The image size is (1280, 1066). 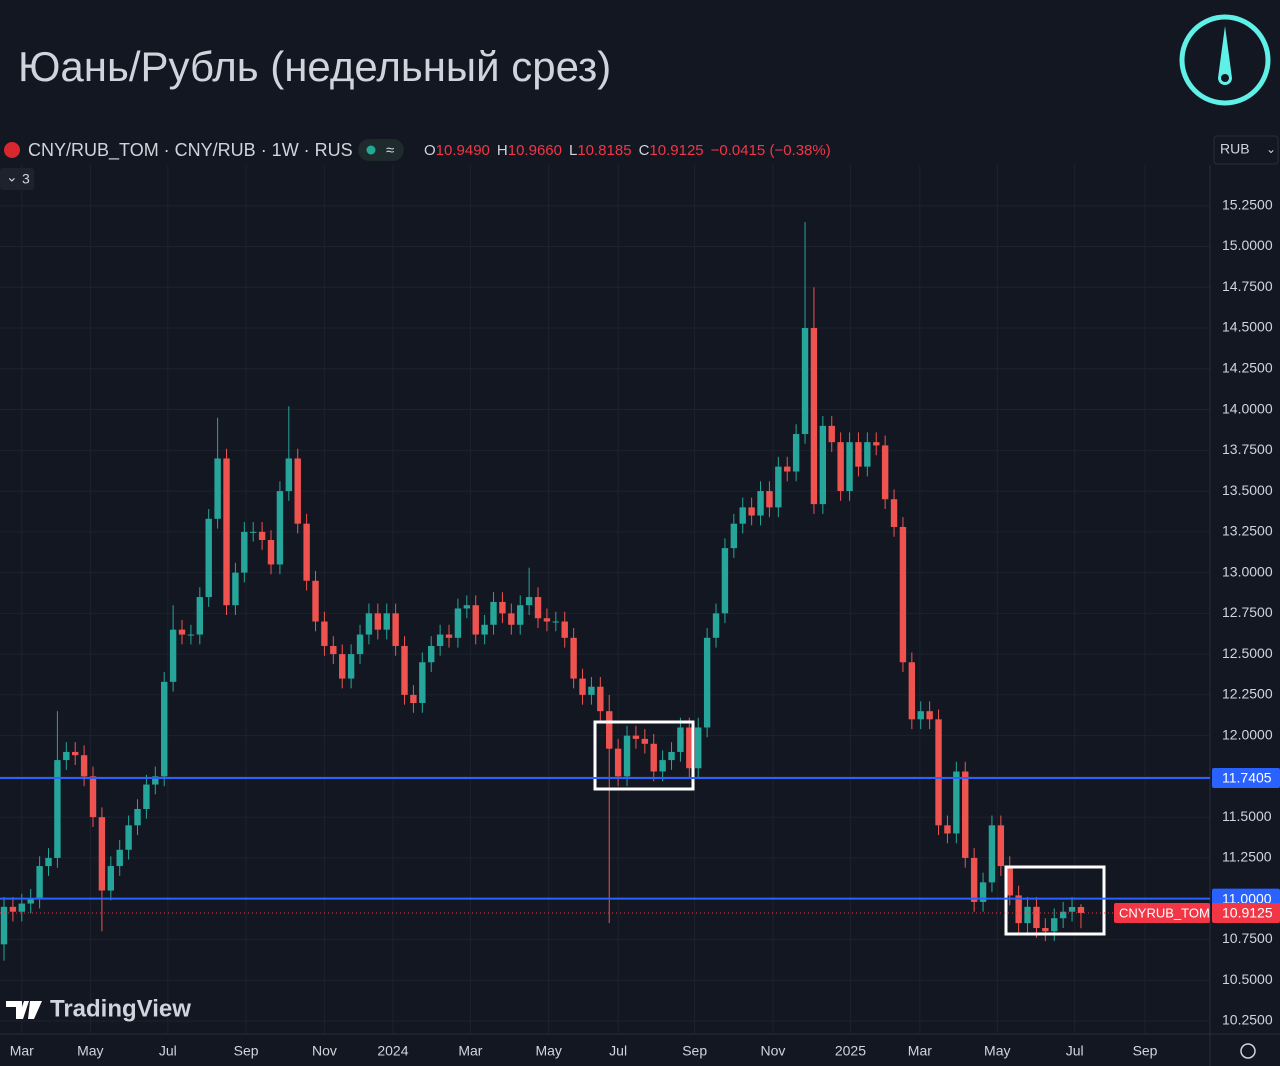 I want to click on y-tick-label: 12.7500, so click(x=1247, y=612).